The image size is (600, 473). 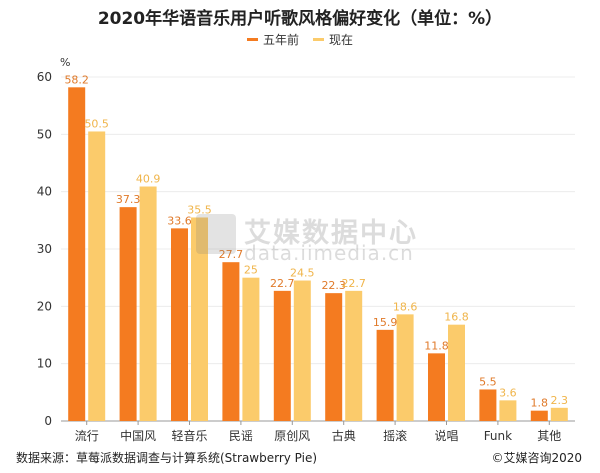 I want to click on data-label: 40.9, so click(x=148, y=179).